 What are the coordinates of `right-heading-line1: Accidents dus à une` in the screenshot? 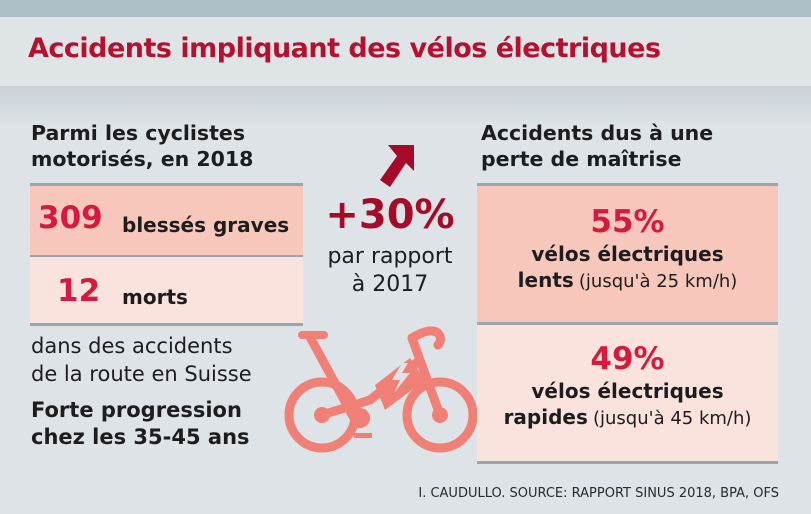 It's located at (597, 133).